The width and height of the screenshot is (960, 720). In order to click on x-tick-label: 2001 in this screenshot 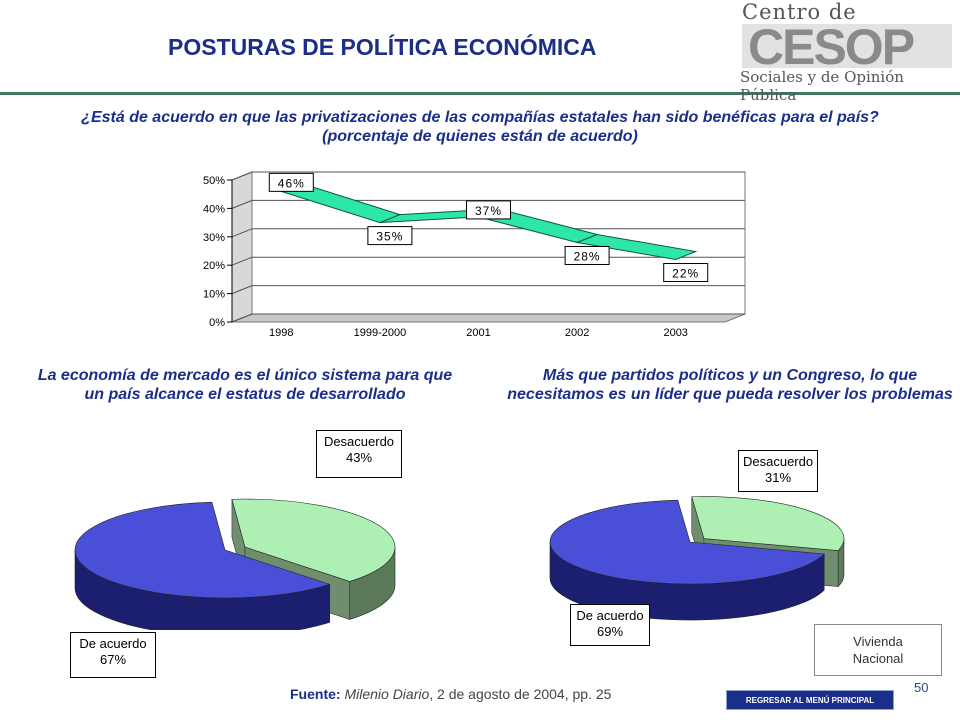, I will do `click(478, 333)`.